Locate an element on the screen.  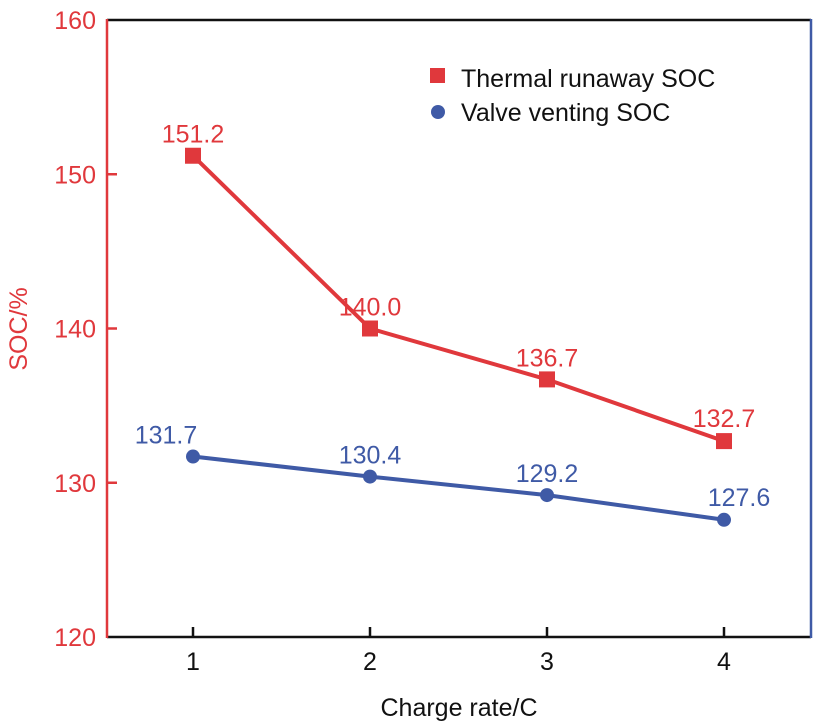
data-label: 129.2 is located at coordinates (547, 474).